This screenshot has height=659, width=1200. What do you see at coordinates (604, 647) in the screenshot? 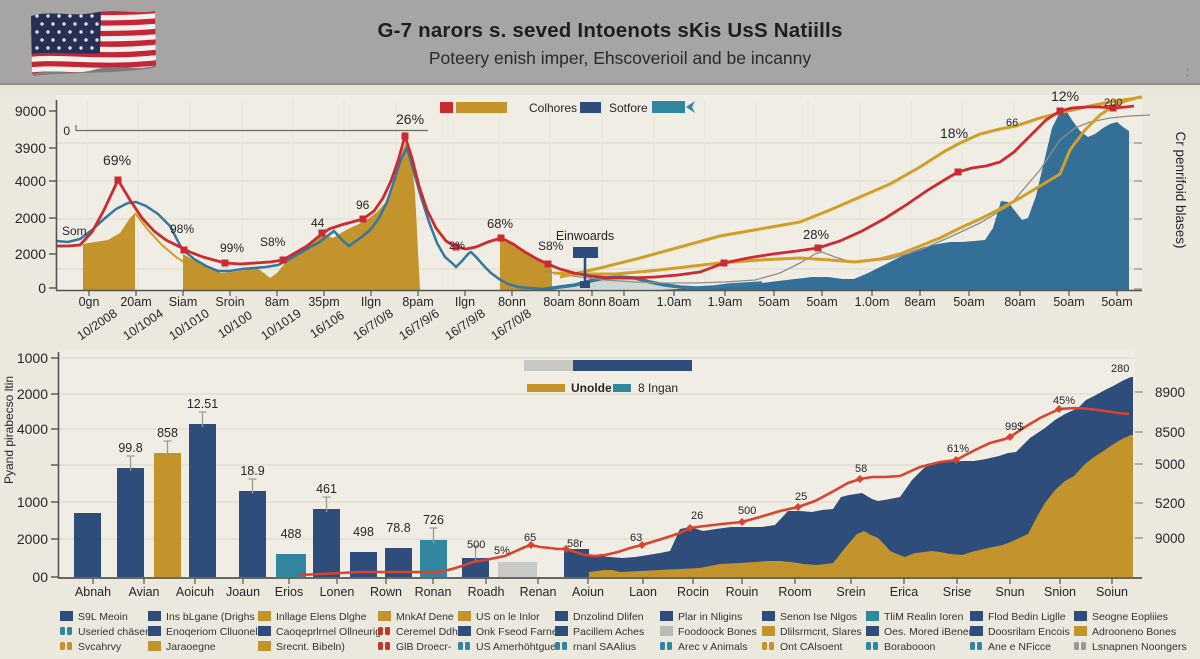
I see `svg-text: rnanl SAAlius` at bounding box center [604, 647].